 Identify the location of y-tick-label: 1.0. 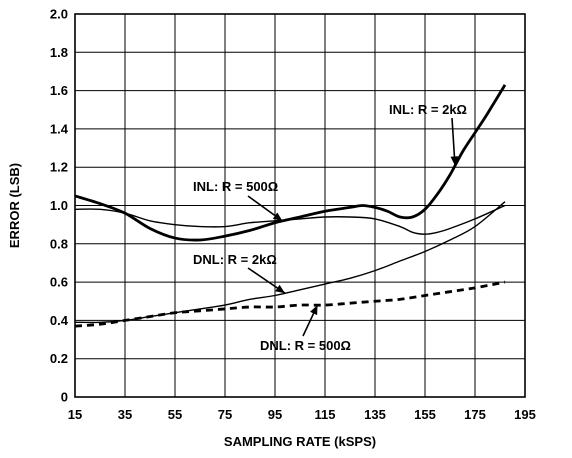
(59, 205).